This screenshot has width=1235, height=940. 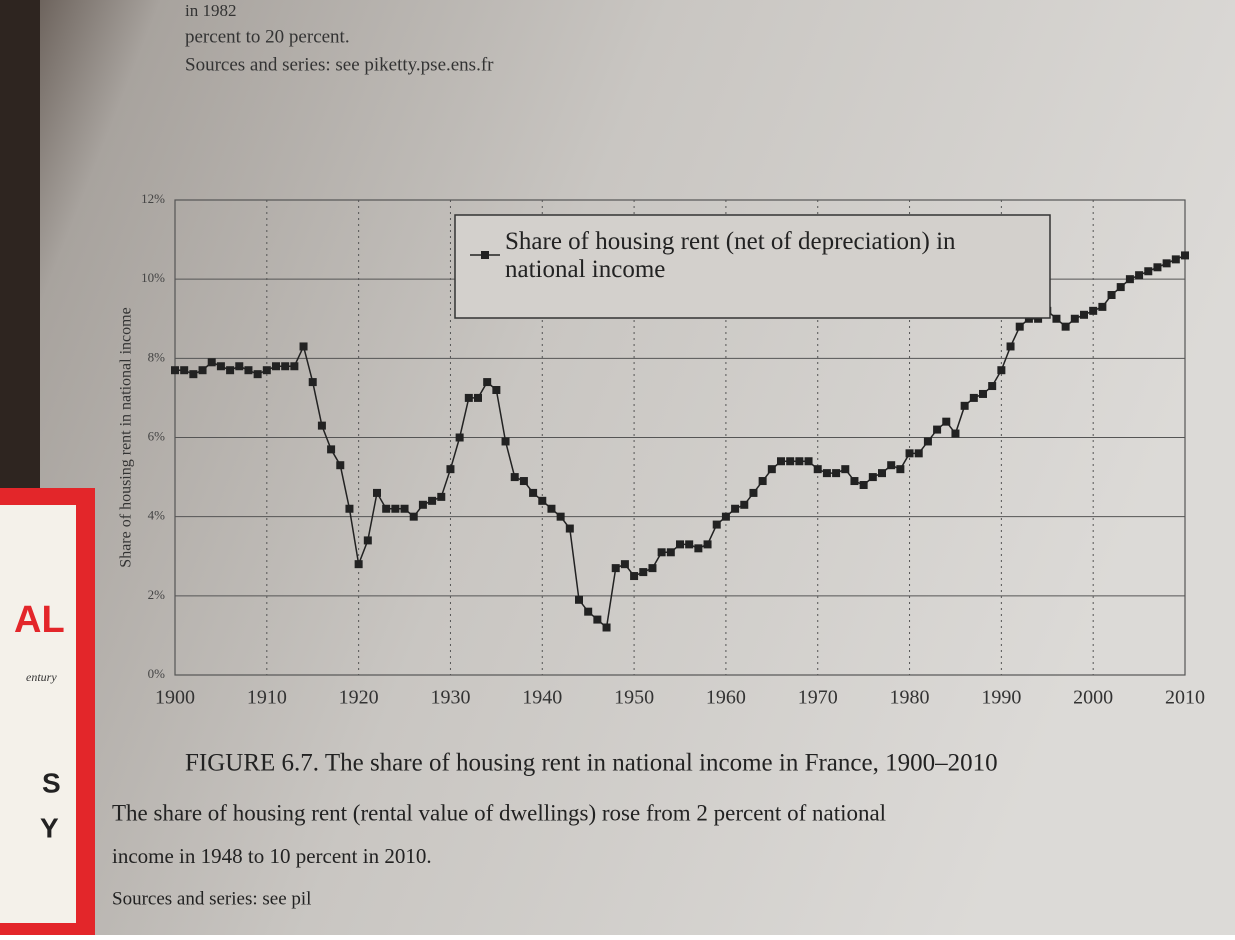 What do you see at coordinates (153, 277) in the screenshot?
I see `y-tick-label: 10%` at bounding box center [153, 277].